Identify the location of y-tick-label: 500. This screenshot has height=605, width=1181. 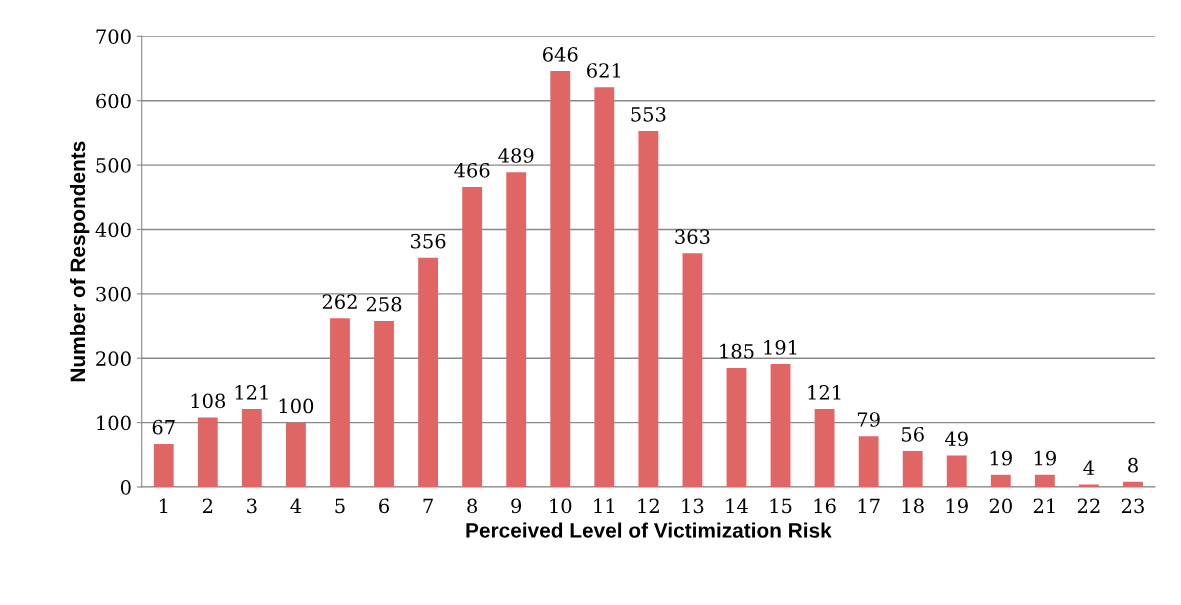
(113, 165).